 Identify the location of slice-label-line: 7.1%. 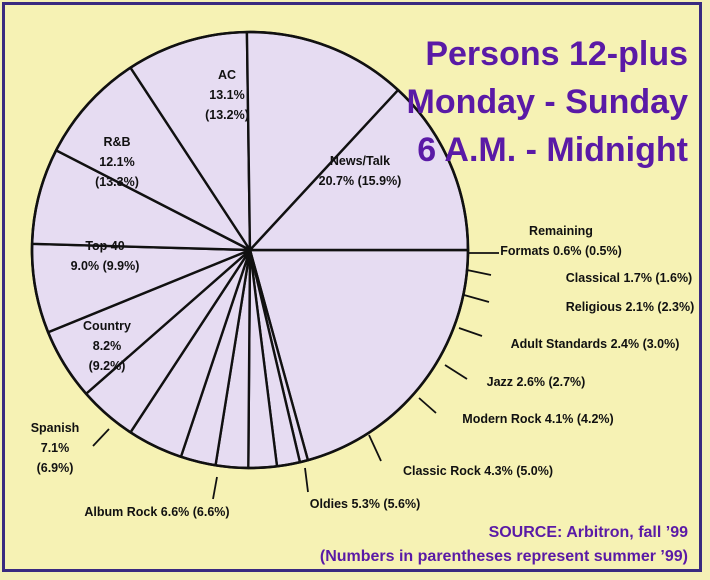
(55, 448).